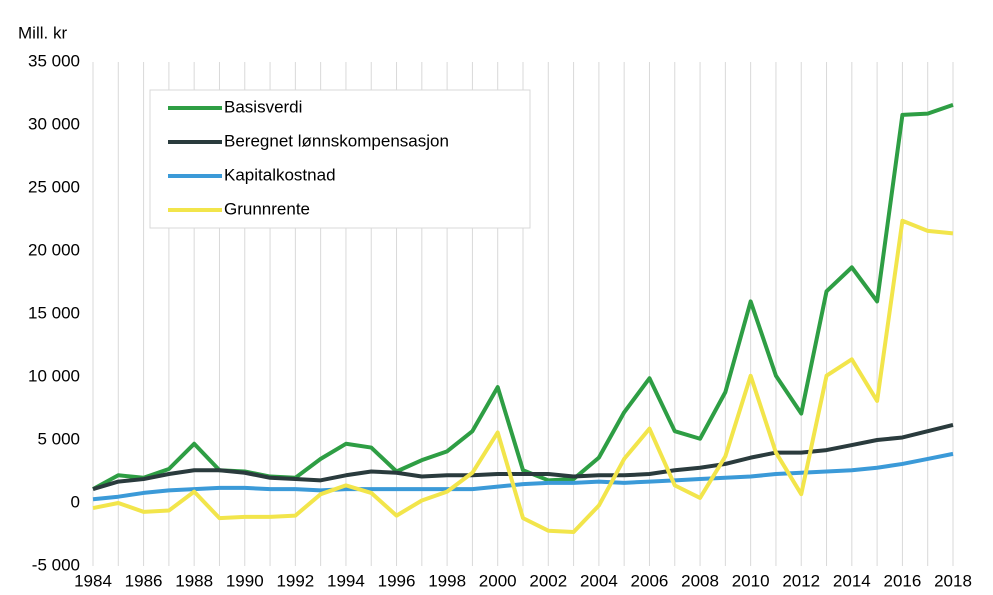  What do you see at coordinates (700, 580) in the screenshot?
I see `x-tick-label: 2008` at bounding box center [700, 580].